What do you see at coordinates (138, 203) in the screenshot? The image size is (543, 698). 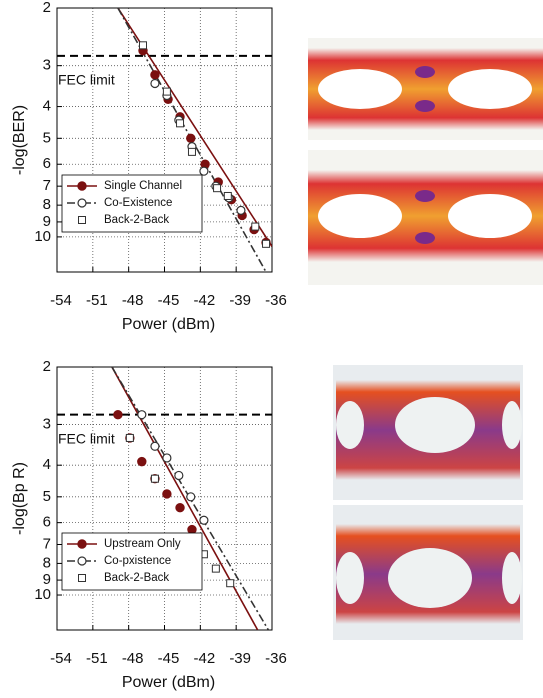 I see `legend-label: Co-Existence` at bounding box center [138, 203].